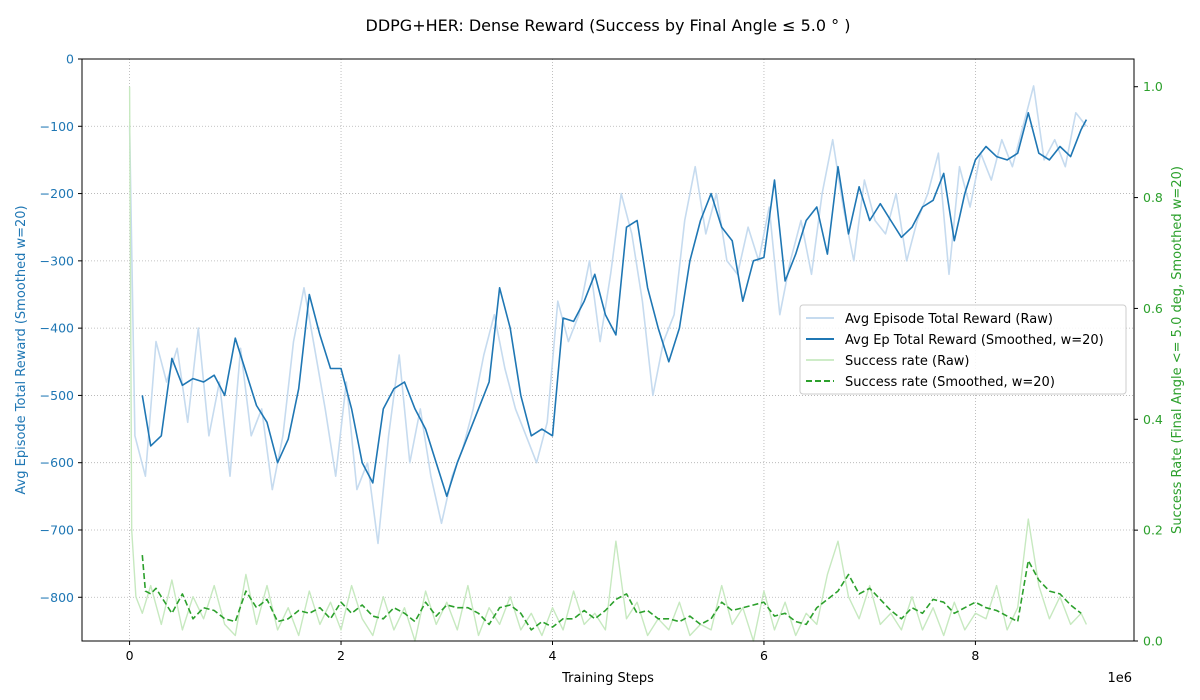 The width and height of the screenshot is (1200, 700). Describe the element at coordinates (949, 319) in the screenshot. I see `legend-label: Avg Episode Total Reward (Raw)` at that location.